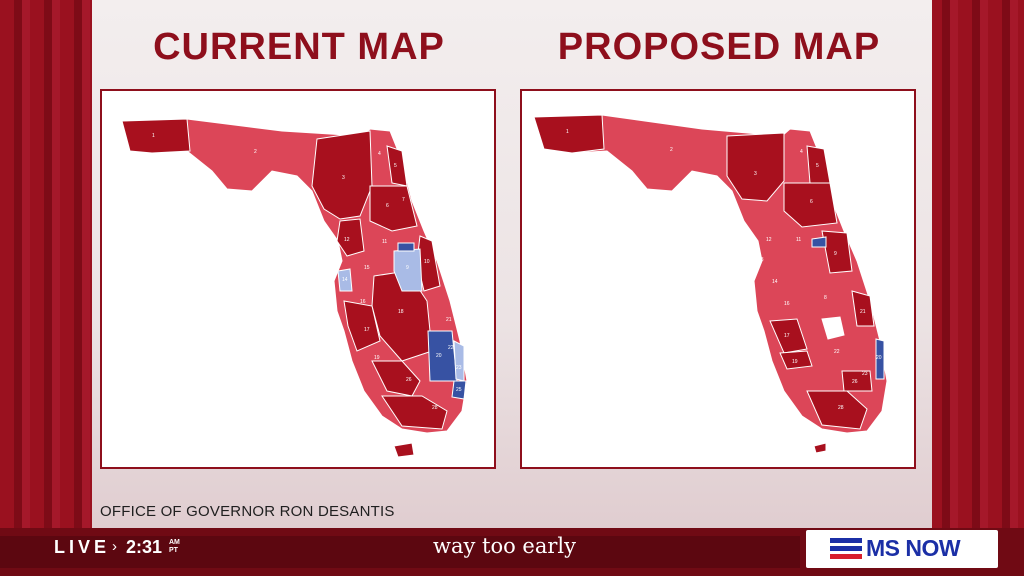 The height and width of the screenshot is (576, 1024). What do you see at coordinates (400, 552) in the screenshot?
I see `ticker-band` at bounding box center [400, 552].